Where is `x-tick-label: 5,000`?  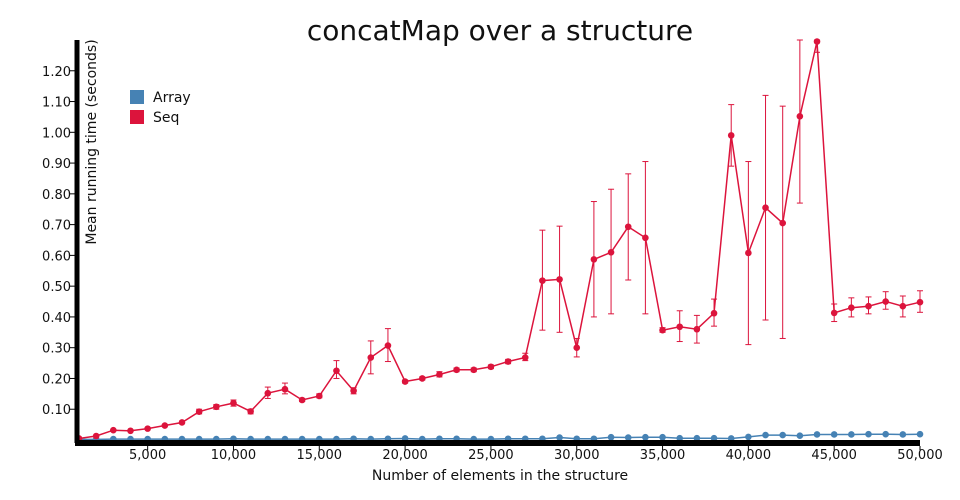
x-tick-label: 5,000 is located at coordinates (147, 455).